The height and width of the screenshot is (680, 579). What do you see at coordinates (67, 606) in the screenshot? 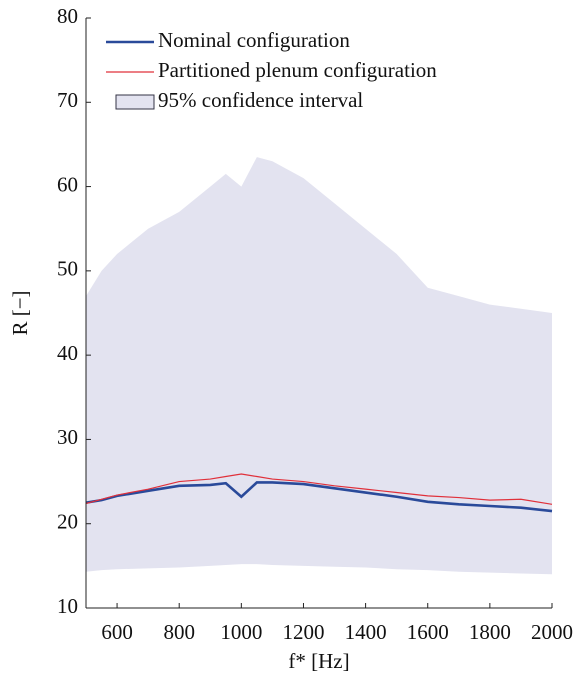
I see `y-tick-label: 10` at bounding box center [67, 606].